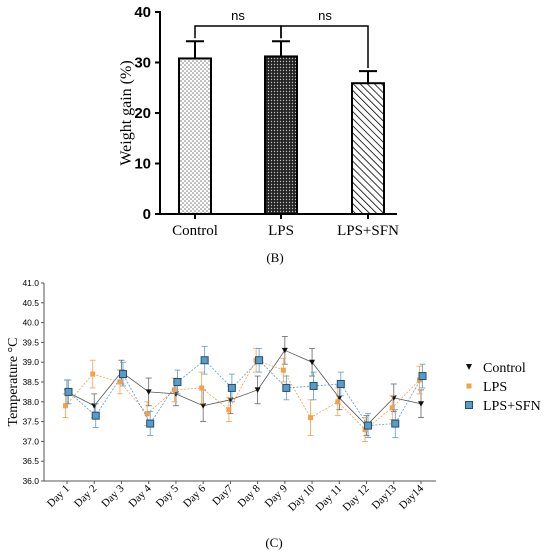 This screenshot has width=550, height=552. I want to click on x-tick-label: Day 10, so click(302, 498).